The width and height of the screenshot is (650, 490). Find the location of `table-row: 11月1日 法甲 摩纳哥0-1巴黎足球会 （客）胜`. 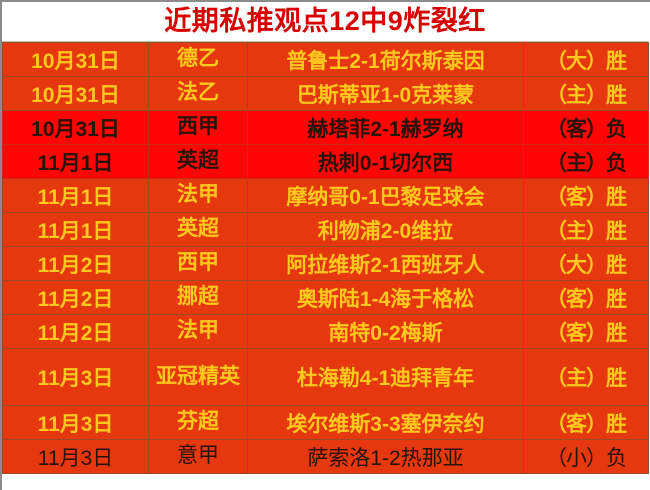

table-row: 11月1日 法甲 摩纳哥0-1巴黎足球会 （客）胜 is located at coordinates (325, 195).